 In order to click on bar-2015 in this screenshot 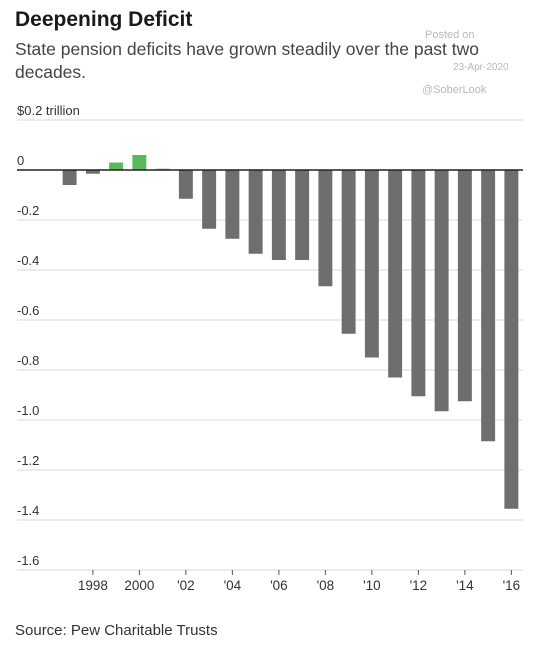, I will do `click(488, 306)`.